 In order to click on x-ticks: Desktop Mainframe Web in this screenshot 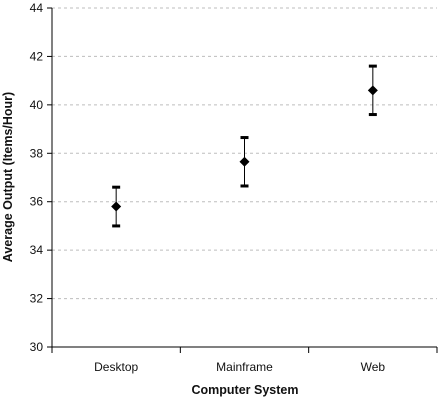, I will do `click(244, 360)`.